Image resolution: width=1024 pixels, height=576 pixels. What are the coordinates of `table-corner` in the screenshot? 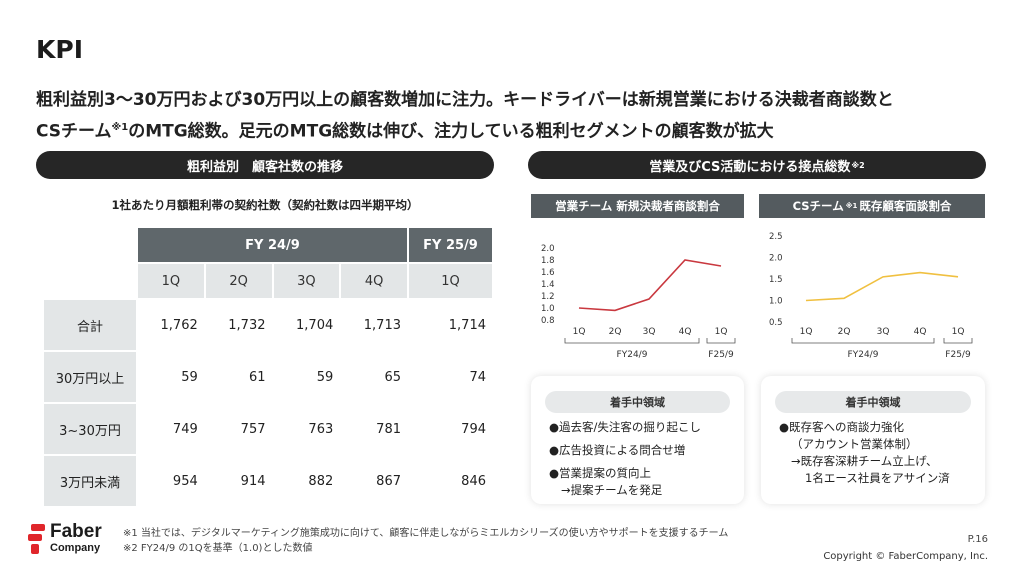 It's located at (90, 263).